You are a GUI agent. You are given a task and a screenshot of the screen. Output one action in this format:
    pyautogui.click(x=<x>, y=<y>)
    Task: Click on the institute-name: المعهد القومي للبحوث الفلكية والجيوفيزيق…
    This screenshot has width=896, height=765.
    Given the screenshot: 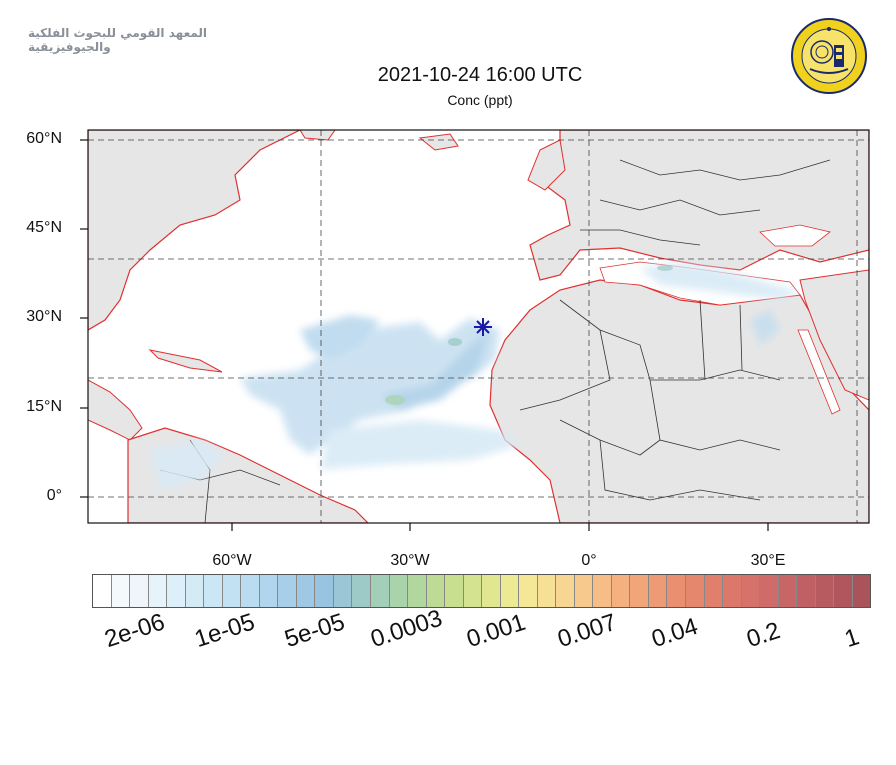 What is the action you would take?
    pyautogui.click(x=118, y=40)
    